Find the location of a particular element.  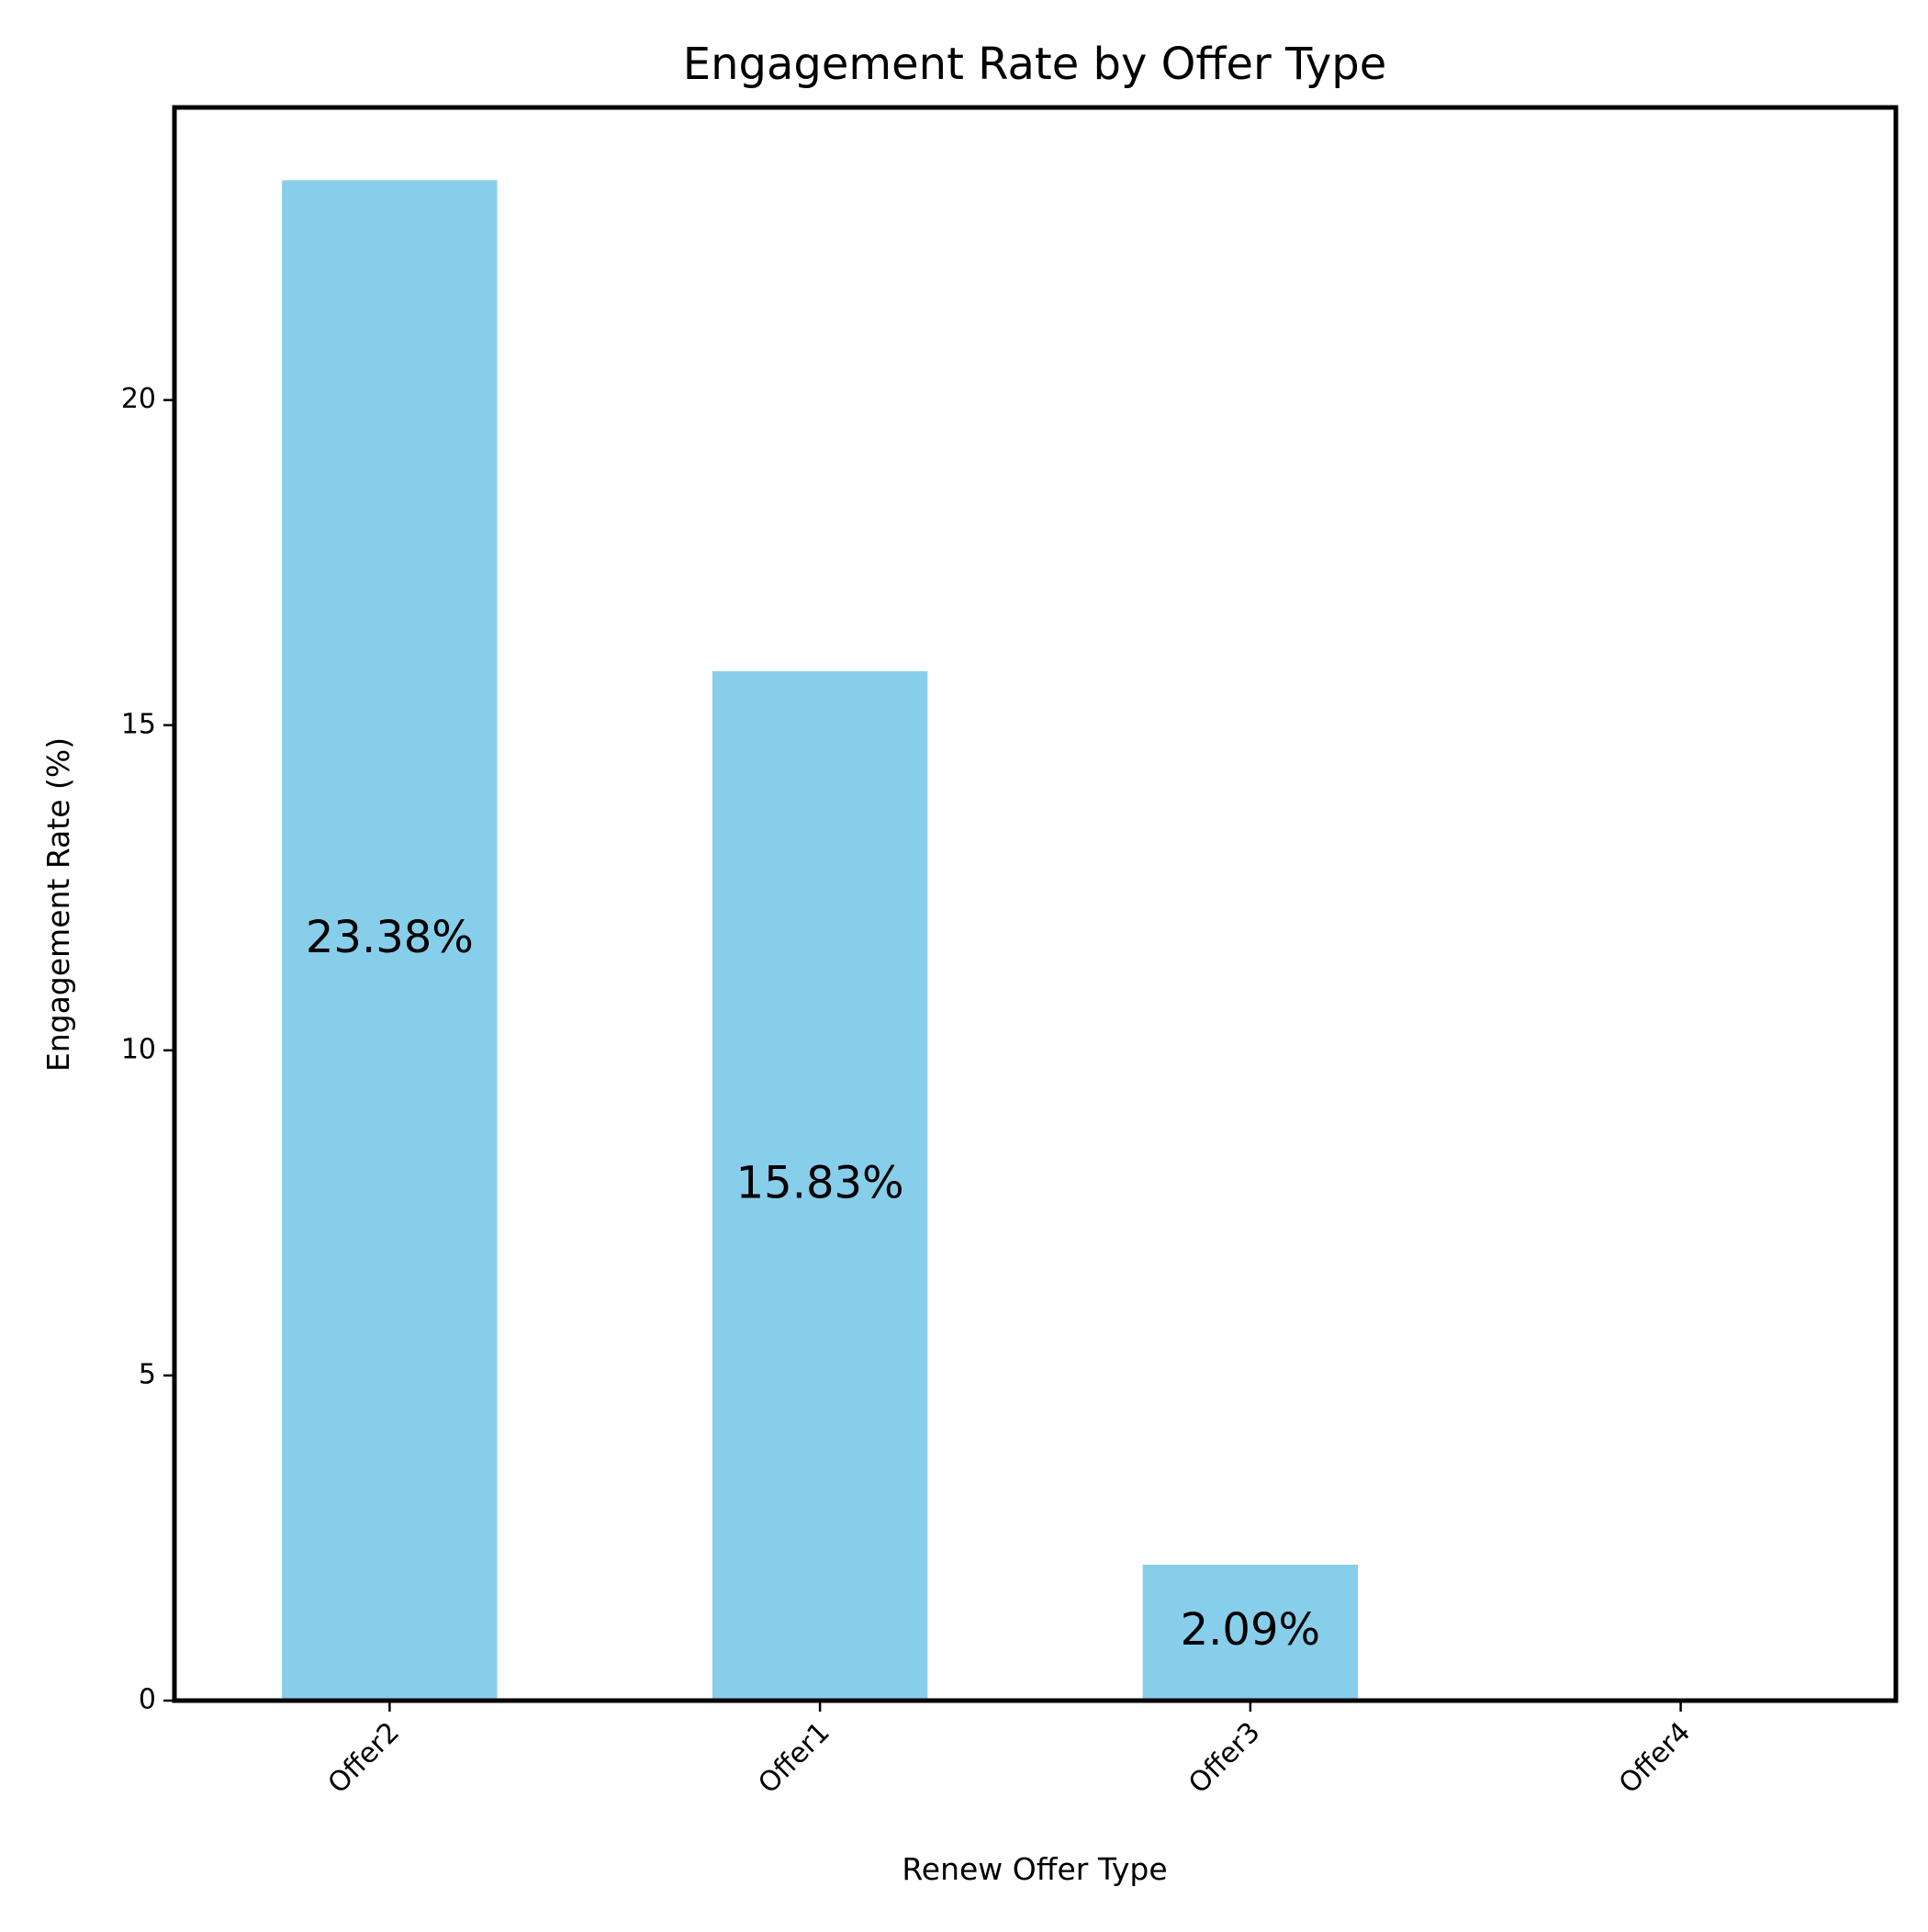

bar-offer3 is located at coordinates (1250, 1632).